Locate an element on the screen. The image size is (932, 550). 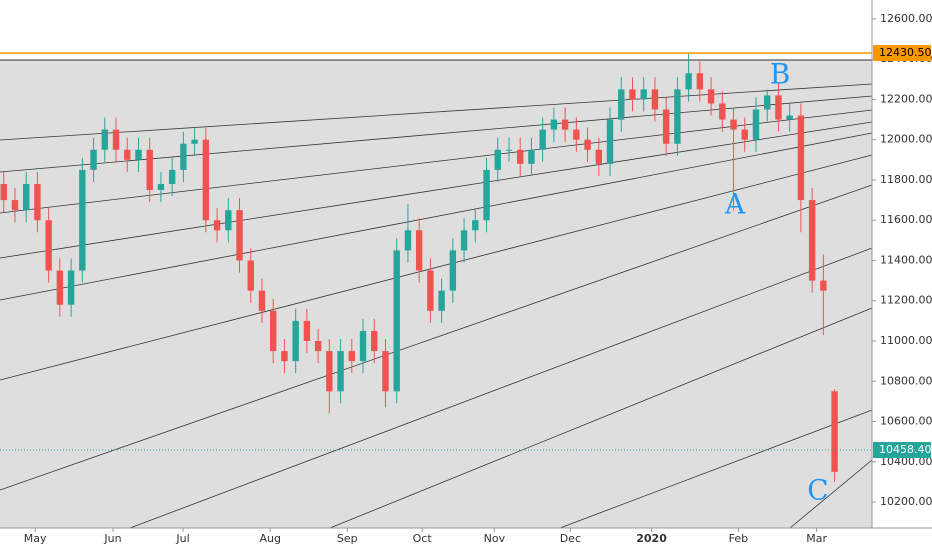
x-tick-label: Jul is located at coordinates (182, 538).